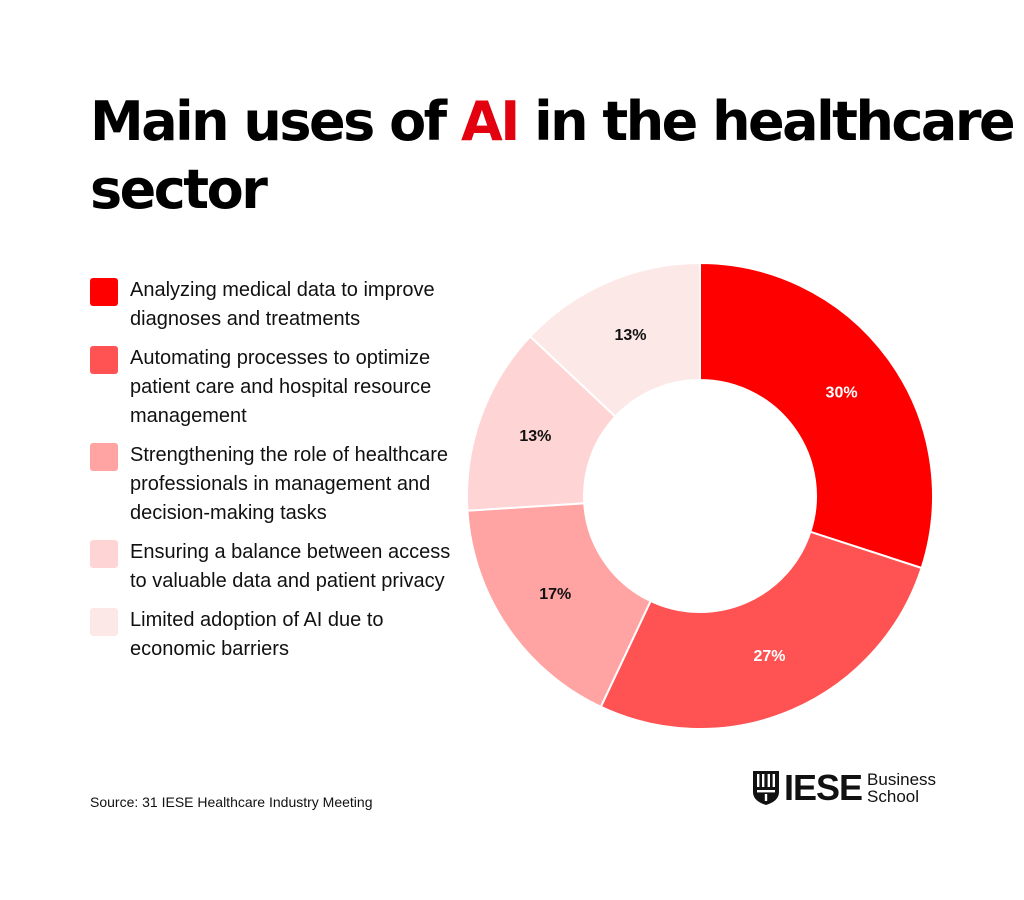  Describe the element at coordinates (902, 779) in the screenshot. I see `logo-line-1: Business` at that location.